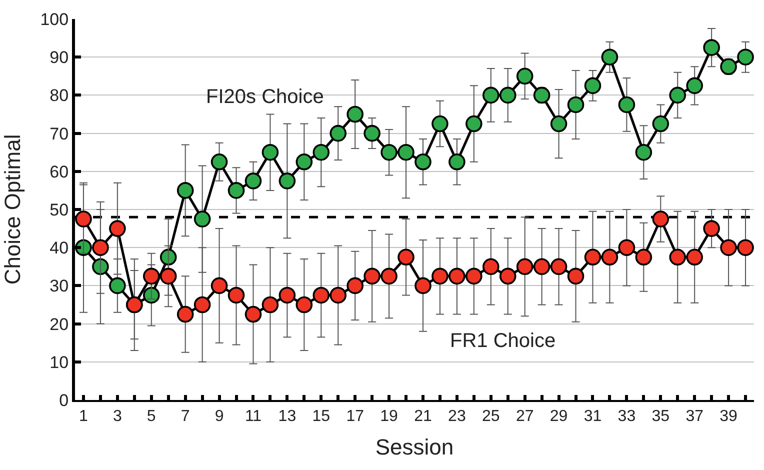 The image size is (764, 470). I want to click on x-tick-label: 13, so click(287, 417).